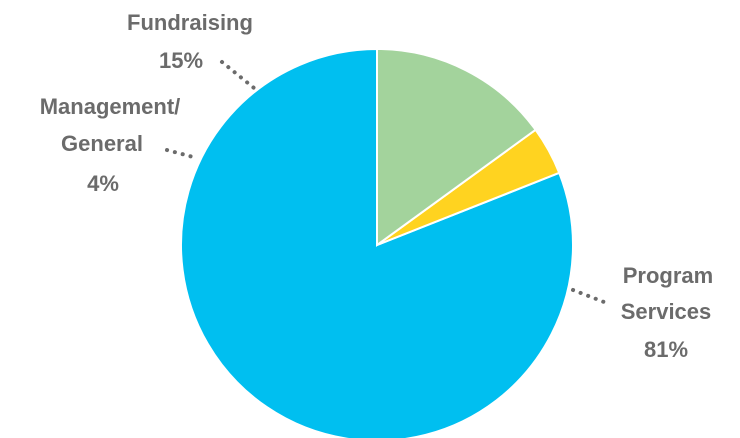  I want to click on management-label-name-2: General, so click(102, 143).